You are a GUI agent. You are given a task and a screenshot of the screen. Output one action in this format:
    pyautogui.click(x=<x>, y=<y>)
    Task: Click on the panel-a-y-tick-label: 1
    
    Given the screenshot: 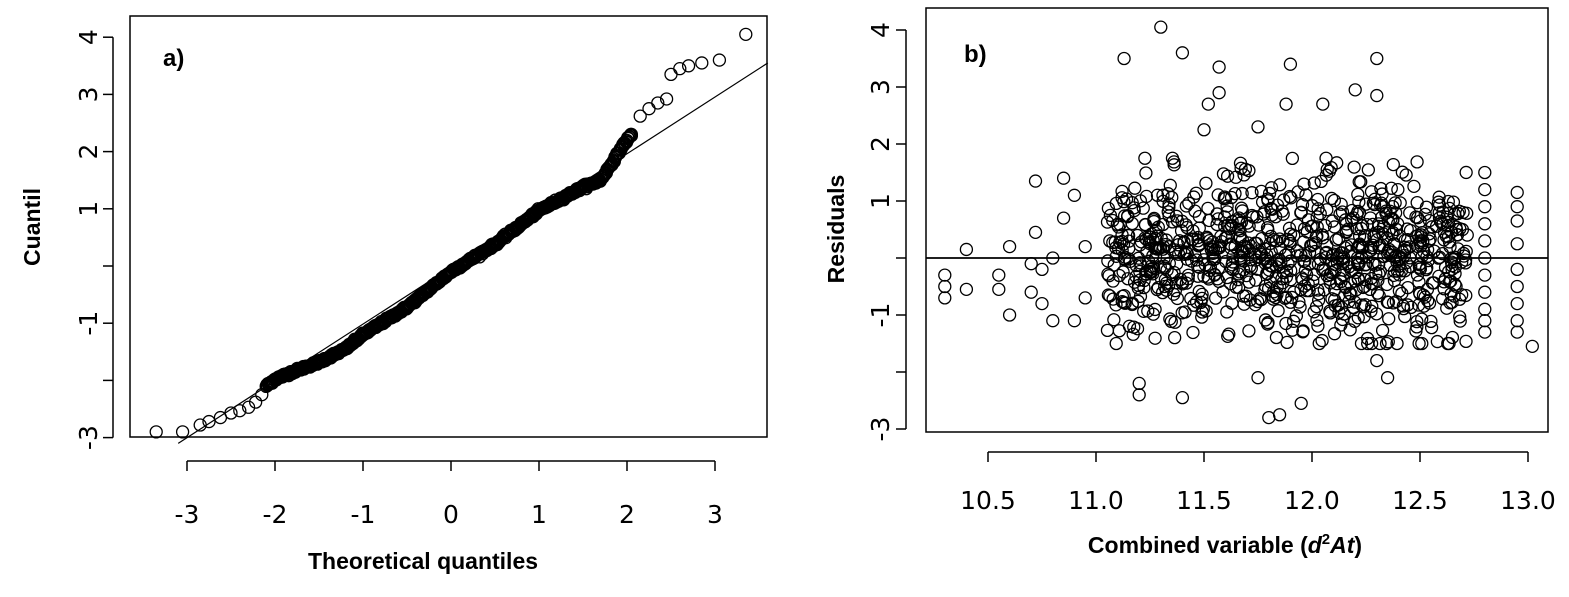 What is the action you would take?
    pyautogui.click(x=88, y=209)
    